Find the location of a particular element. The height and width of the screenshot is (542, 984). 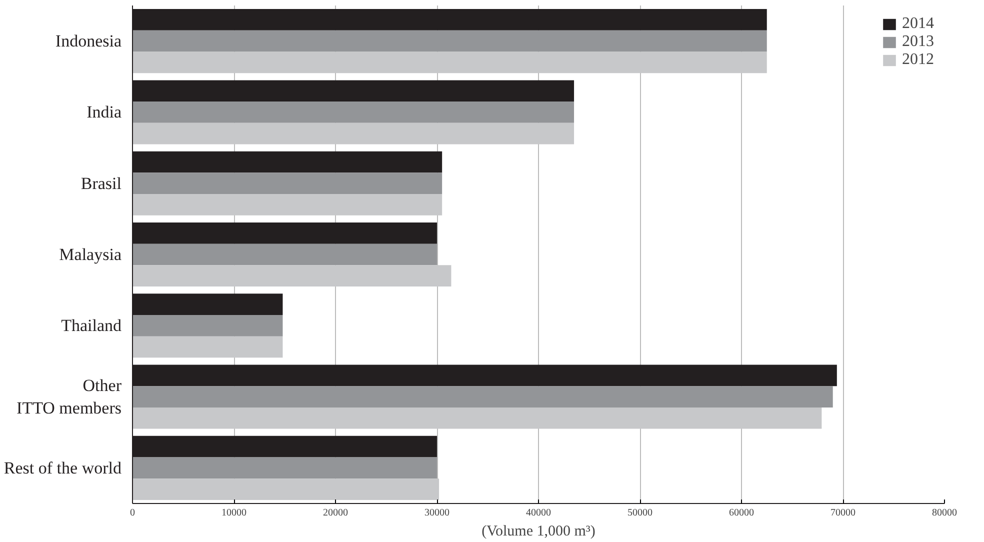

y-tick-label: Malaysia is located at coordinates (90, 254).